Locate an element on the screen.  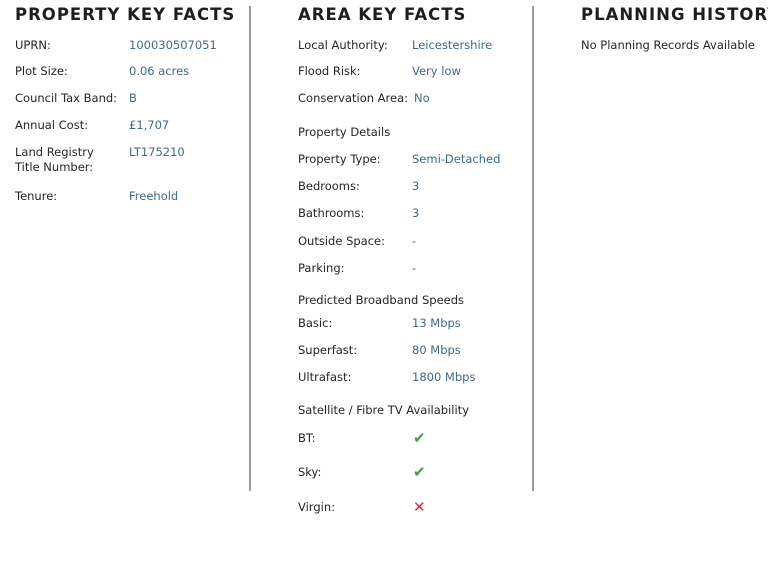
bathrooms-value: 3 is located at coordinates (416, 213).